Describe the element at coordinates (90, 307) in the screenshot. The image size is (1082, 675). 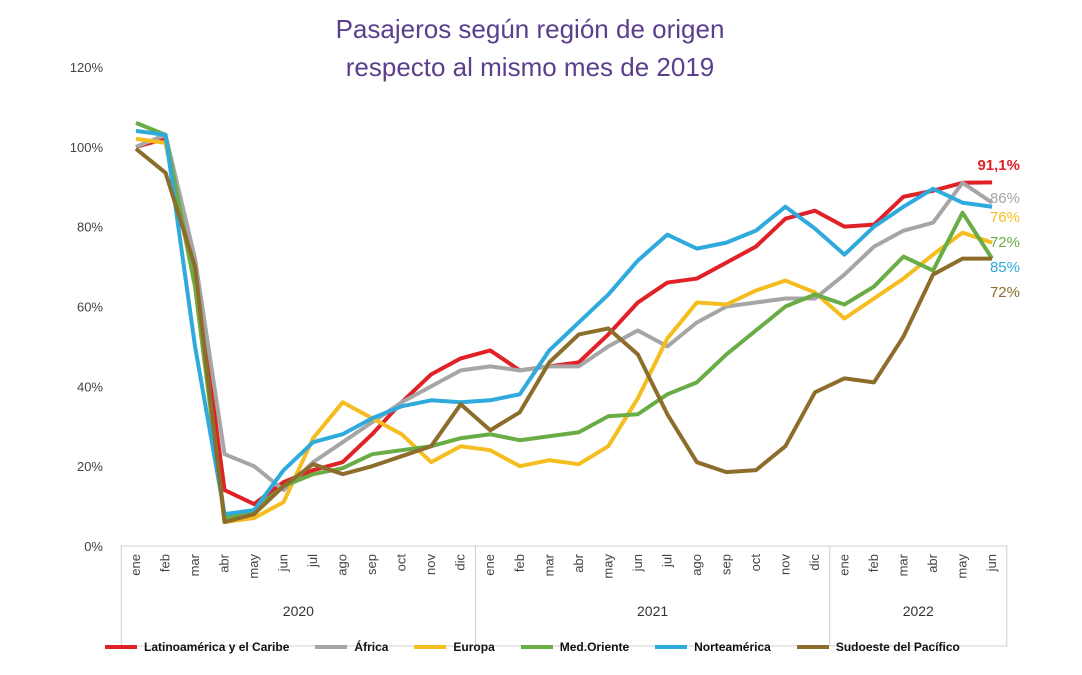
I see `y-tick-label: 60%` at that location.